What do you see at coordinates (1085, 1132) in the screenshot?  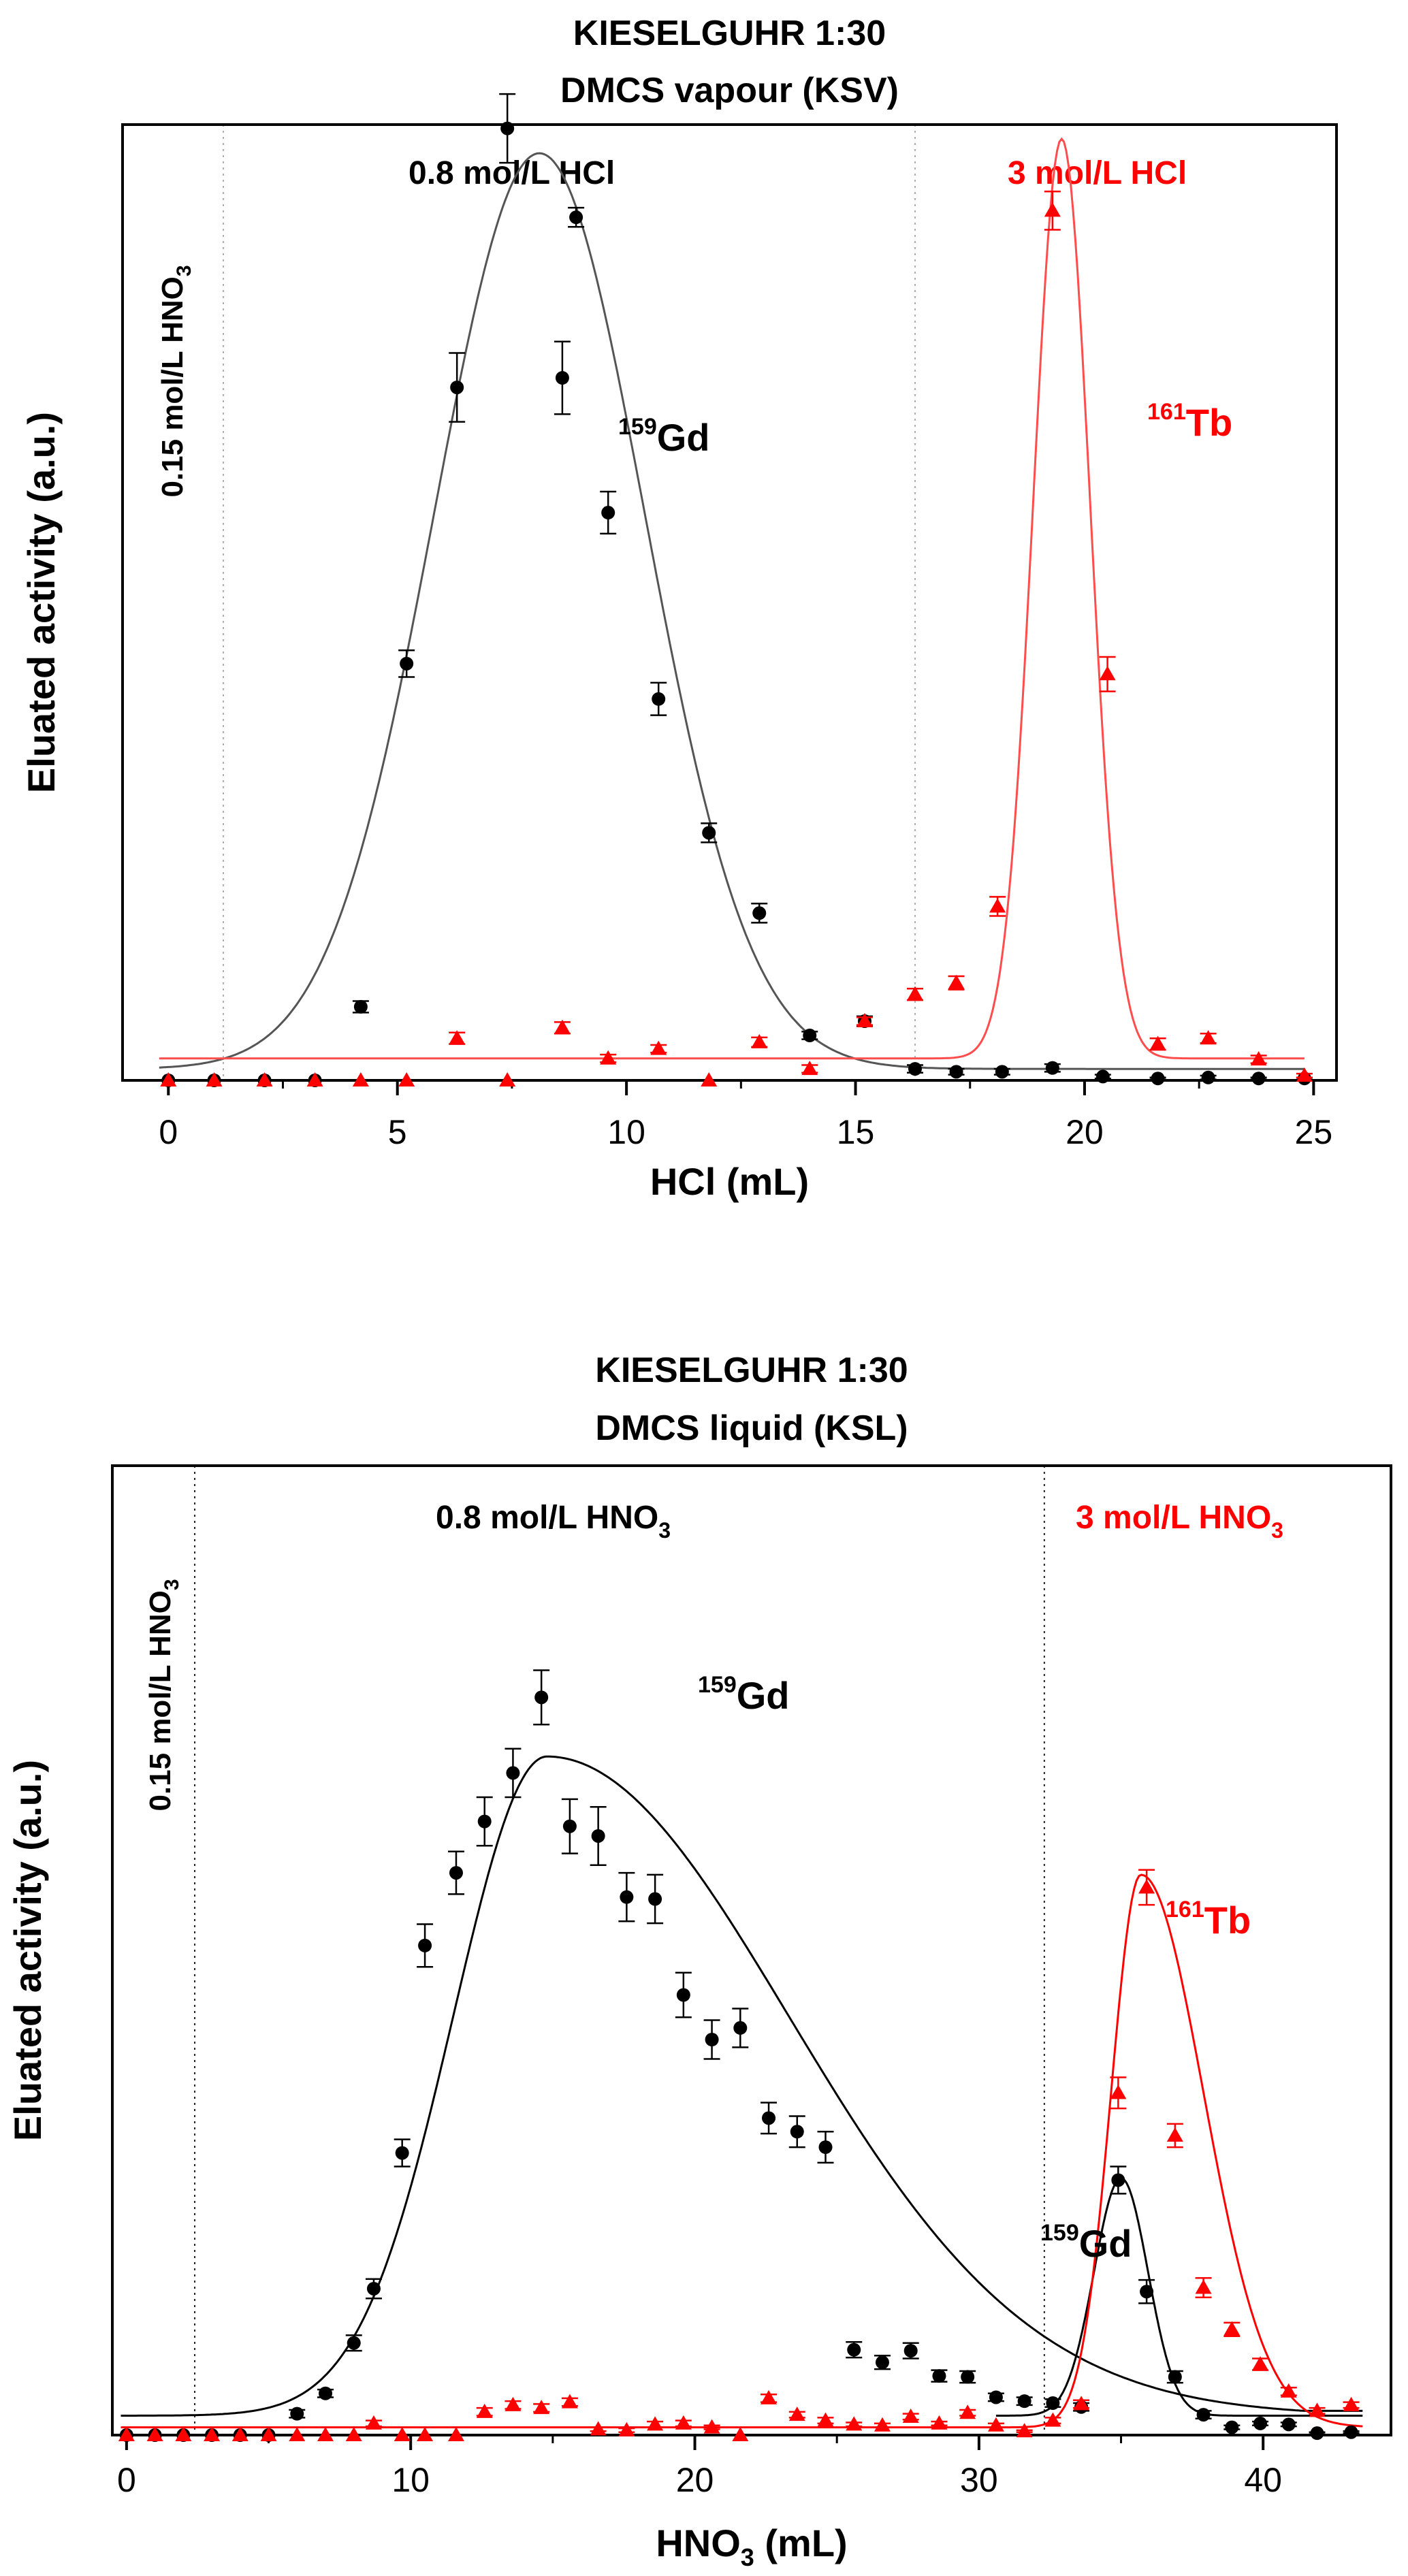 I see `x-tick-label: 20` at bounding box center [1085, 1132].